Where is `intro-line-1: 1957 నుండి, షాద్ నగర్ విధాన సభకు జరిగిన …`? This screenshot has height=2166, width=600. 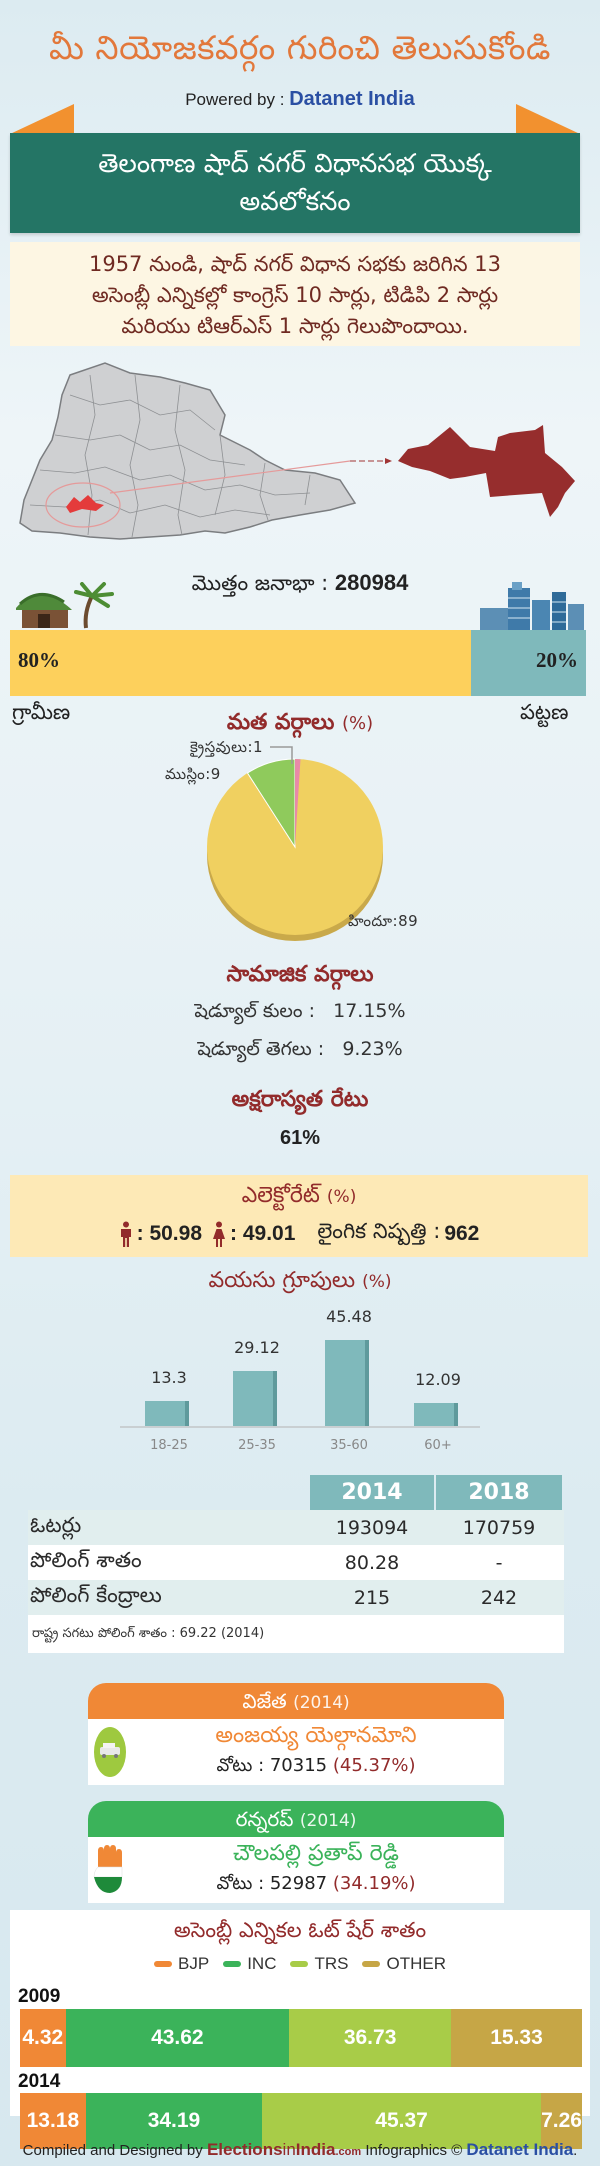 intro-line-1: 1957 నుండి, షాద్ నగర్ విధాన సభకు జరిగిన … is located at coordinates (295, 264).